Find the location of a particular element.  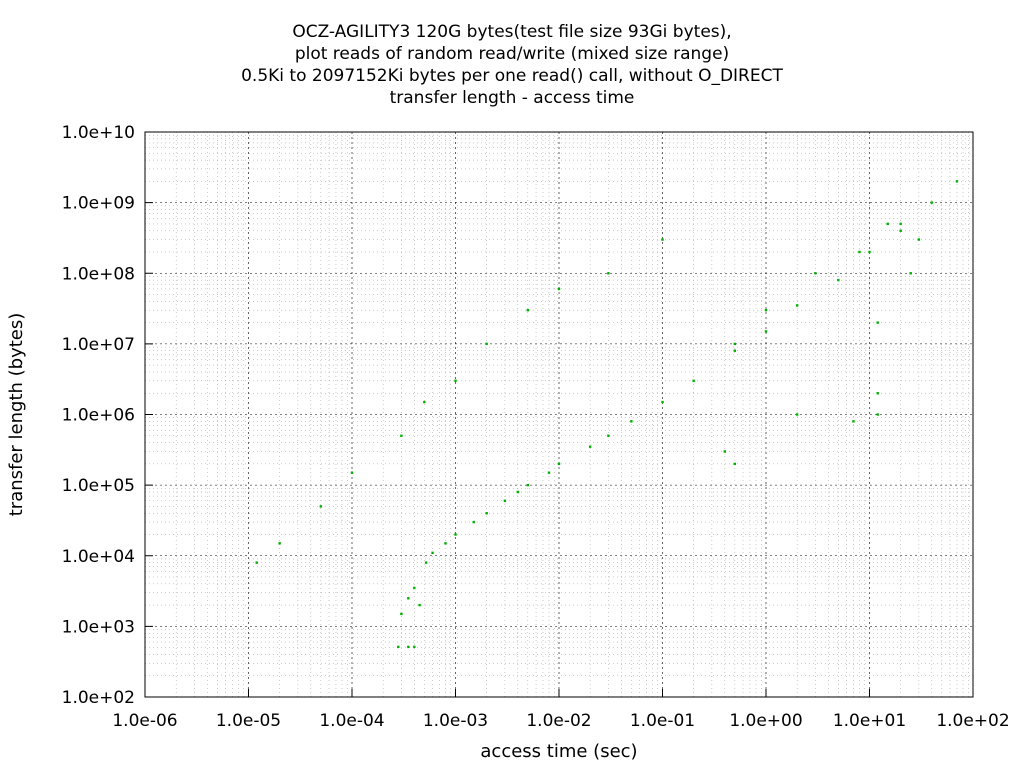

x-tick-label: 1.0e+01 is located at coordinates (869, 721).